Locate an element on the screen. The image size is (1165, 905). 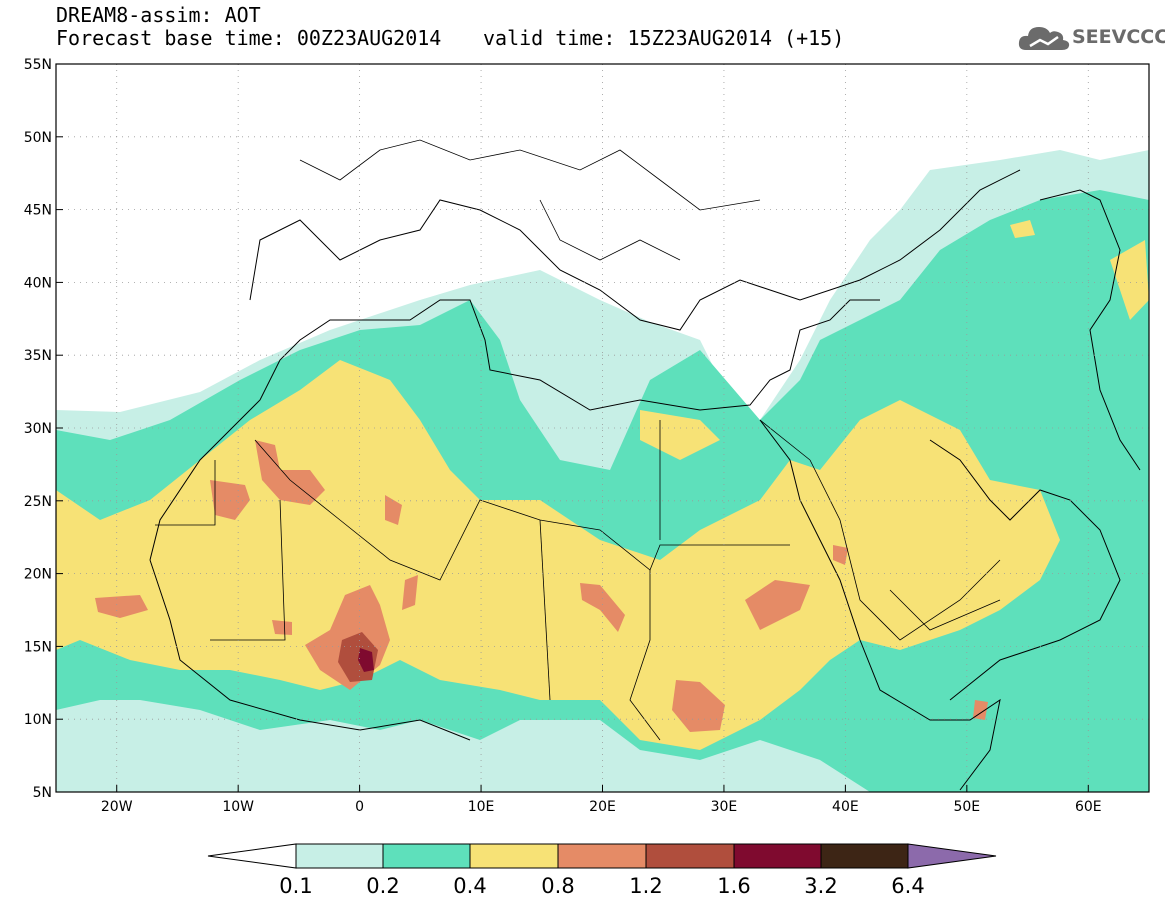
lat-tick-label: 55N is located at coordinates (38, 65).